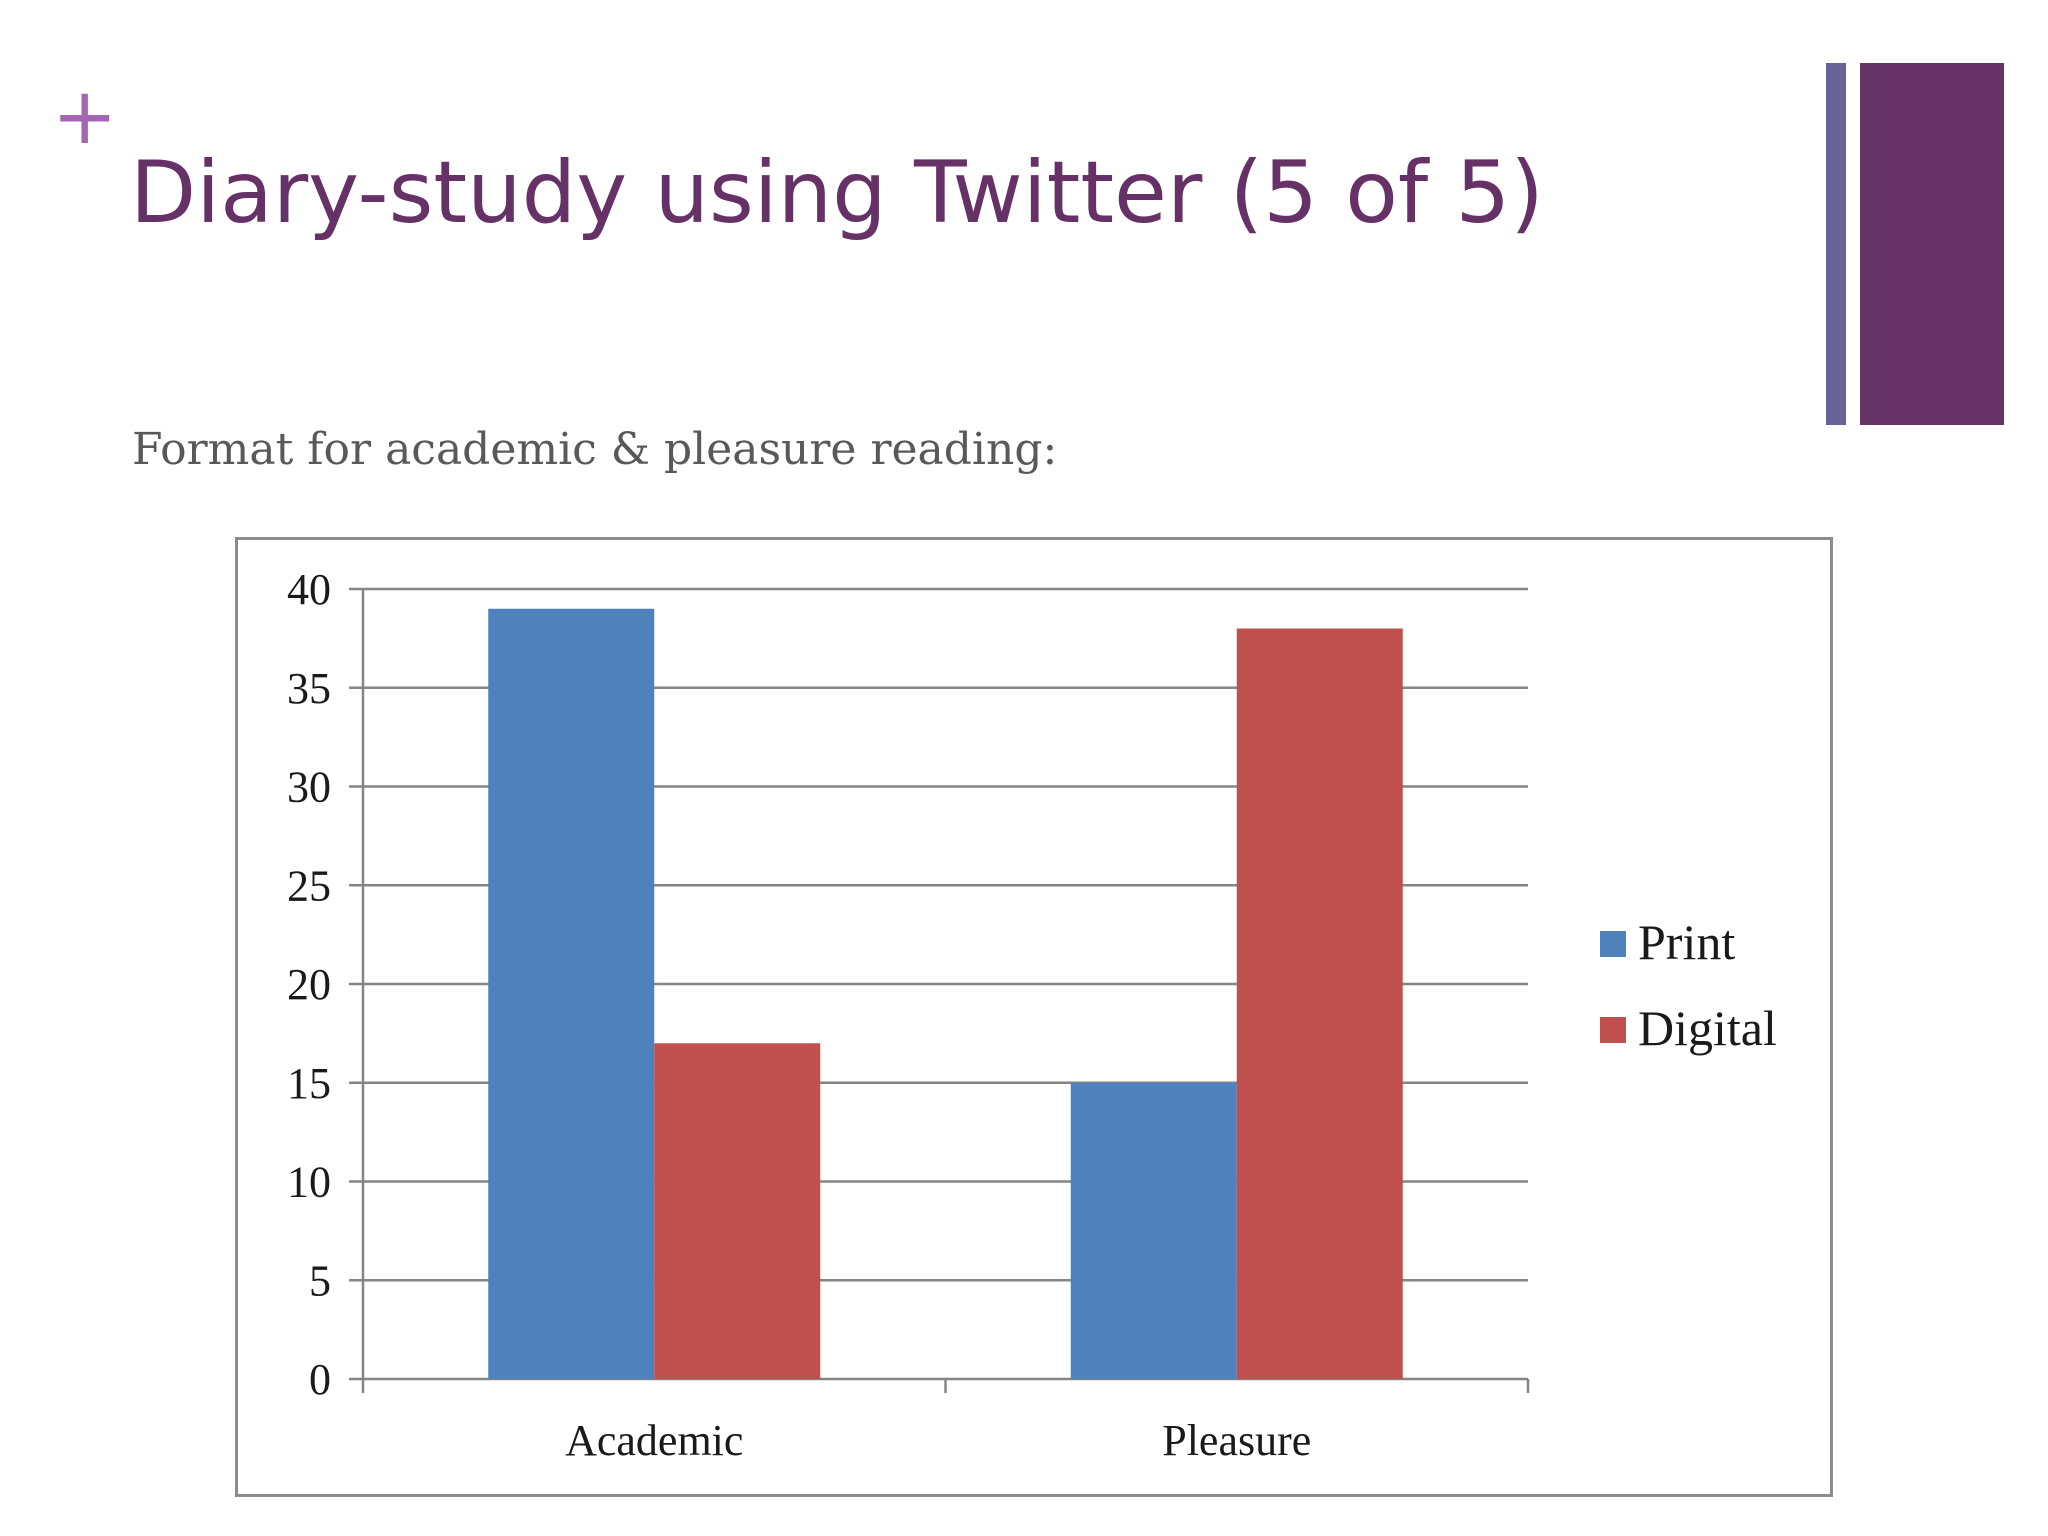 The height and width of the screenshot is (1536, 2048). Describe the element at coordinates (1707, 1028) in the screenshot. I see `legend-label-digital: Digital` at that location.